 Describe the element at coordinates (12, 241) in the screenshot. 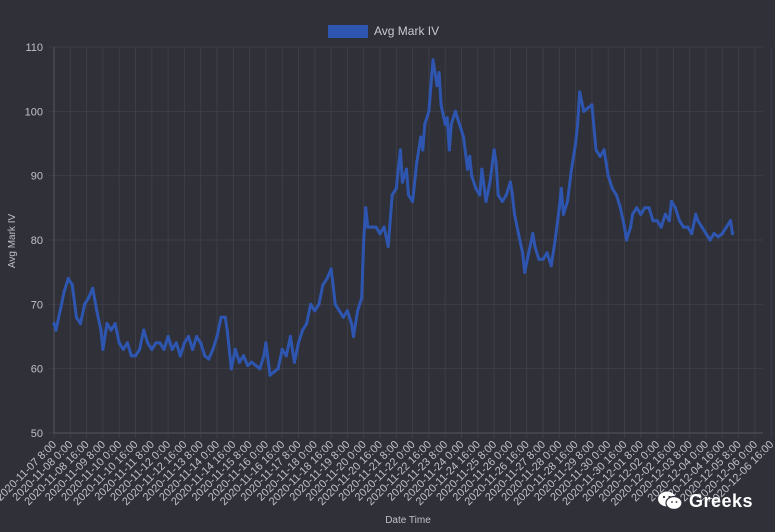

I see `y-axis-title: Avg Mark IV` at that location.